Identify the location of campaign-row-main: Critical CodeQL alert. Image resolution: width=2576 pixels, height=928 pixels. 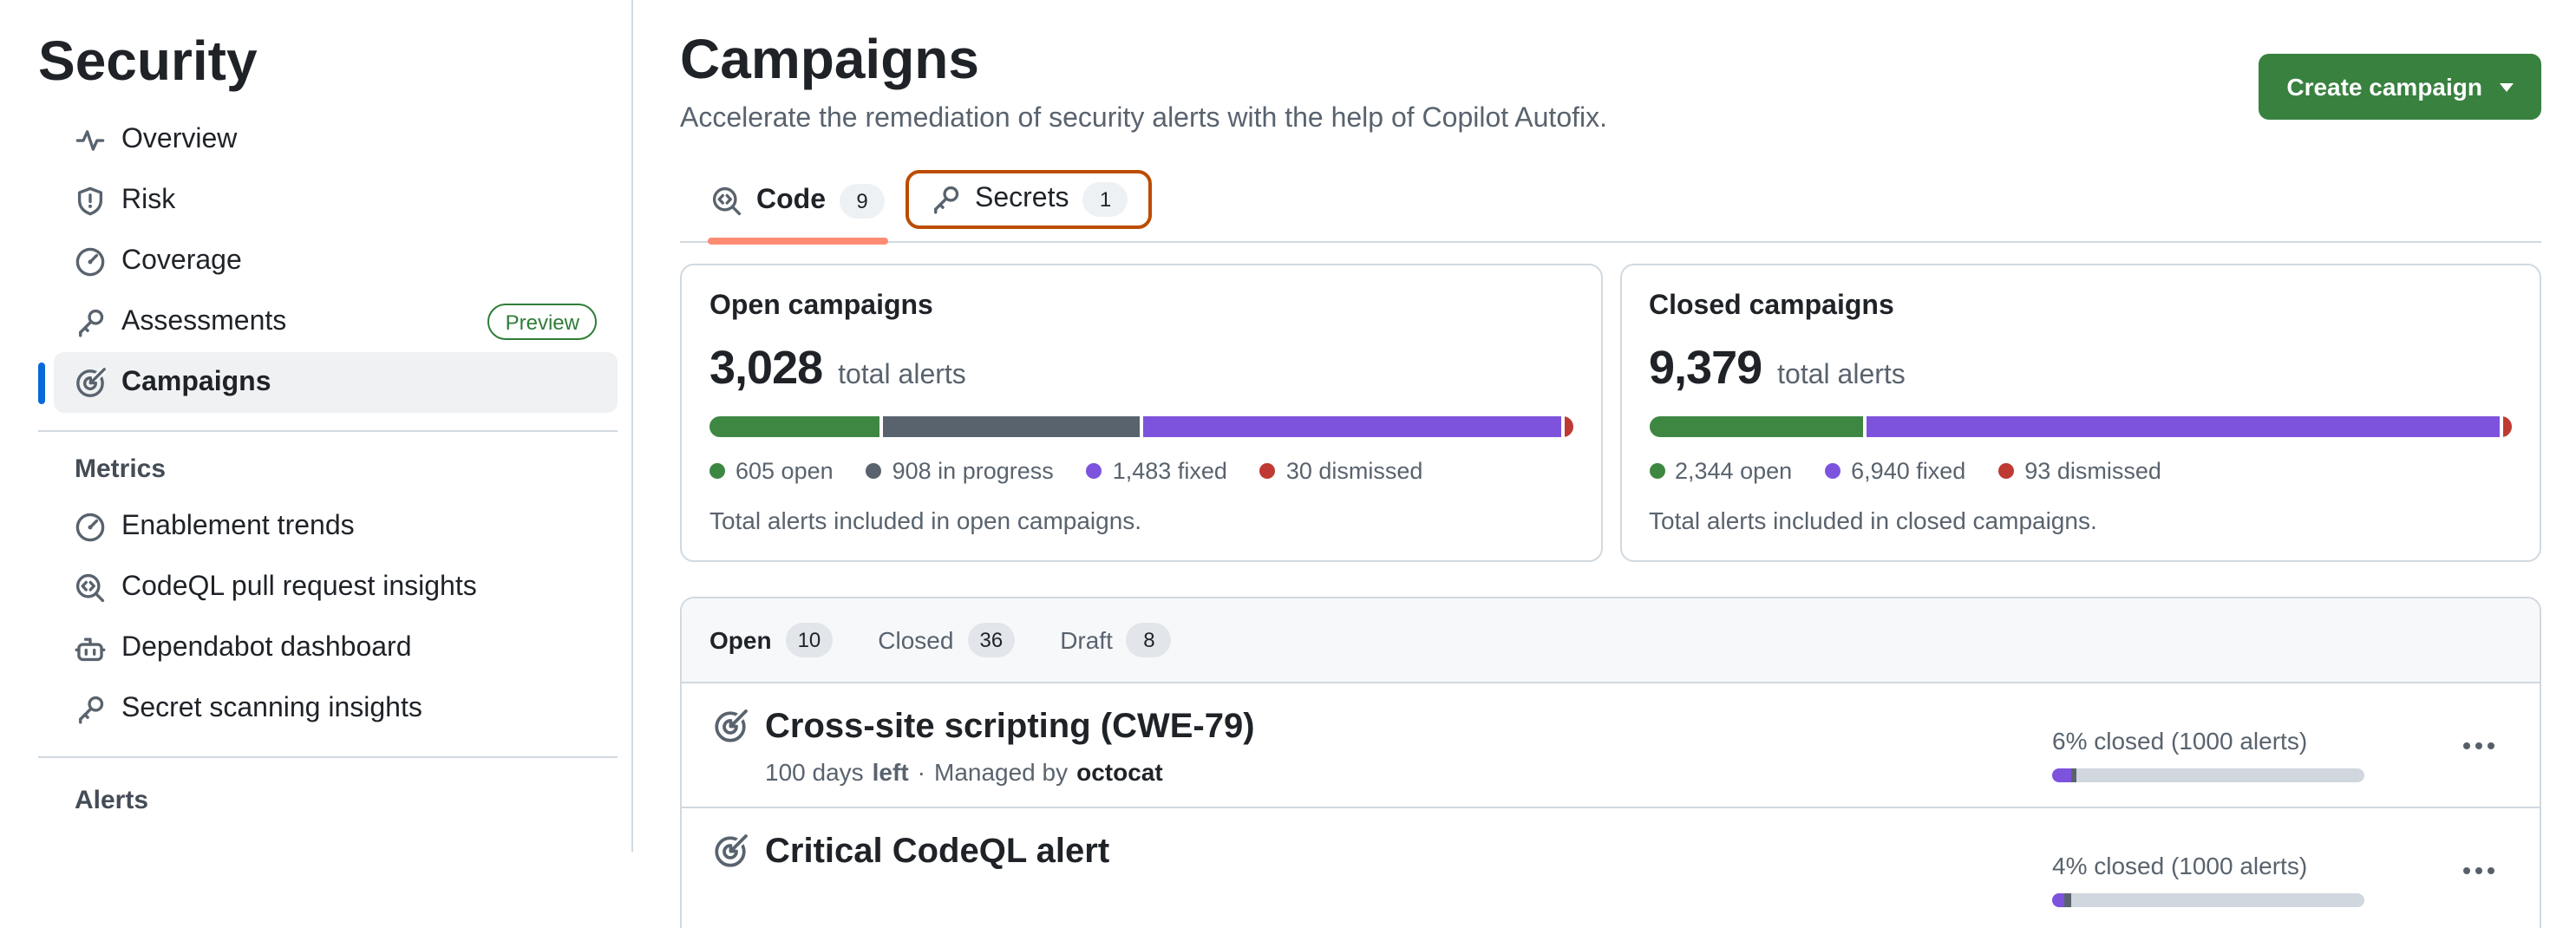
(937, 851).